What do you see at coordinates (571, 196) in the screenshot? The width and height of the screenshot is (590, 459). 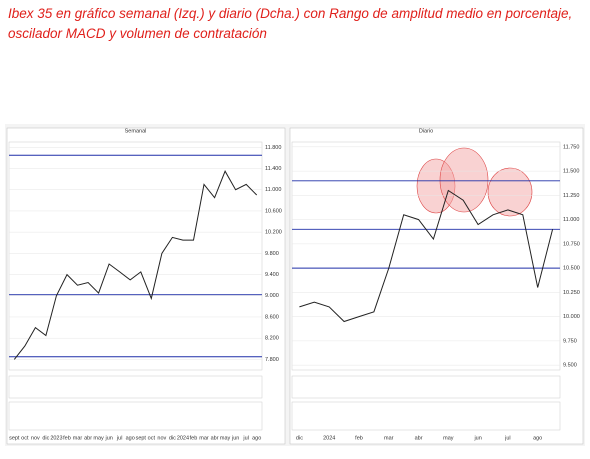 I see `y-tick-label: 11.250` at bounding box center [571, 196].